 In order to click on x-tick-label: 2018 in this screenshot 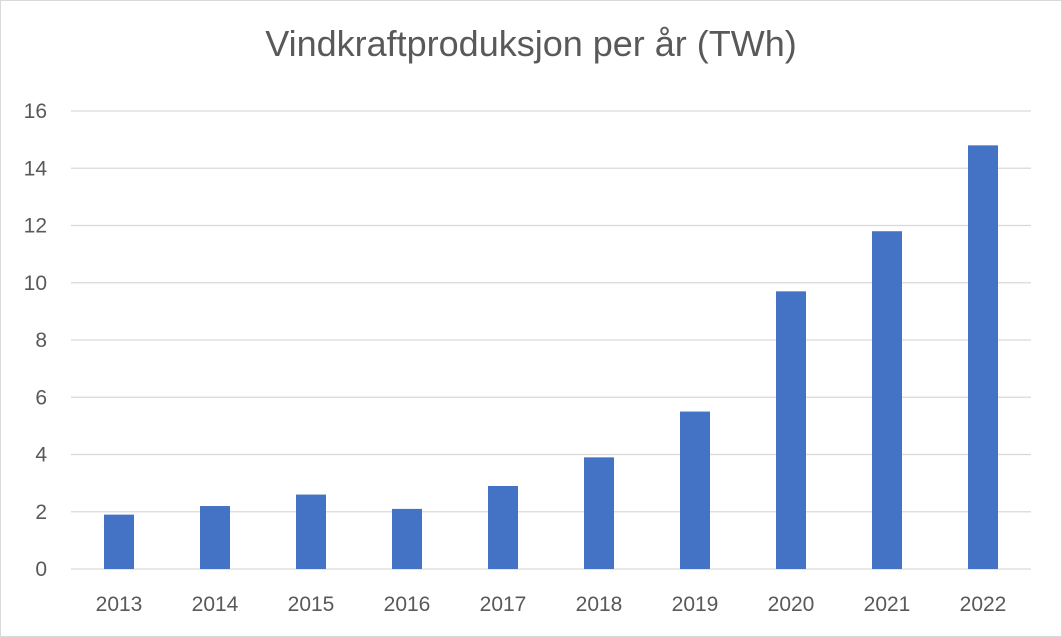, I will do `click(599, 604)`.